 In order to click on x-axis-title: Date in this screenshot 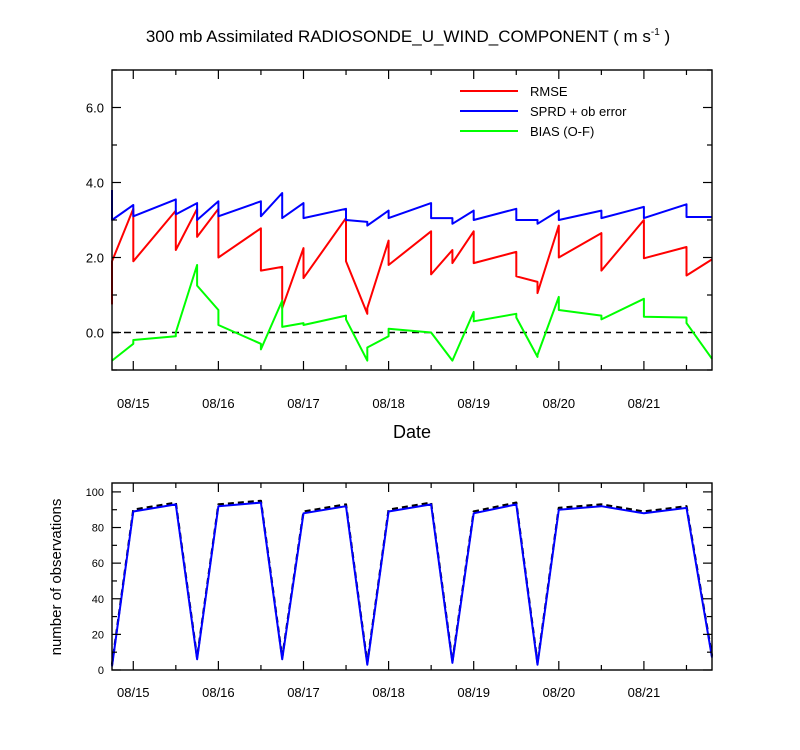, I will do `click(412, 432)`.